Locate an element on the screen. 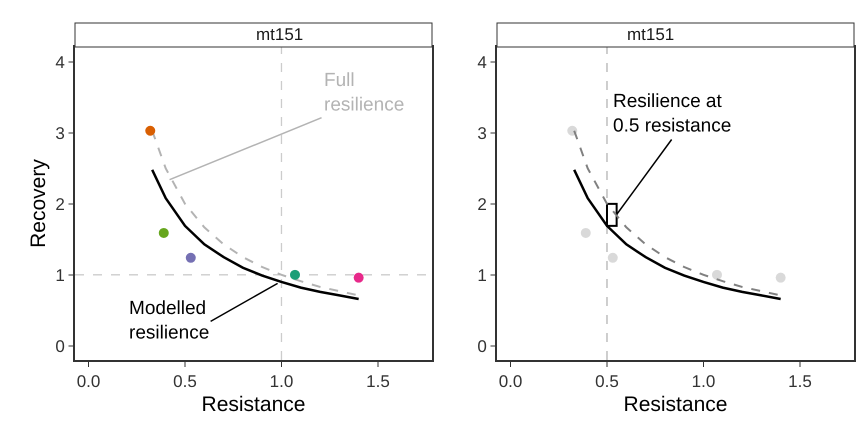 Image resolution: width=864 pixels, height=429 pixels. line-series is located at coordinates (677, 234).